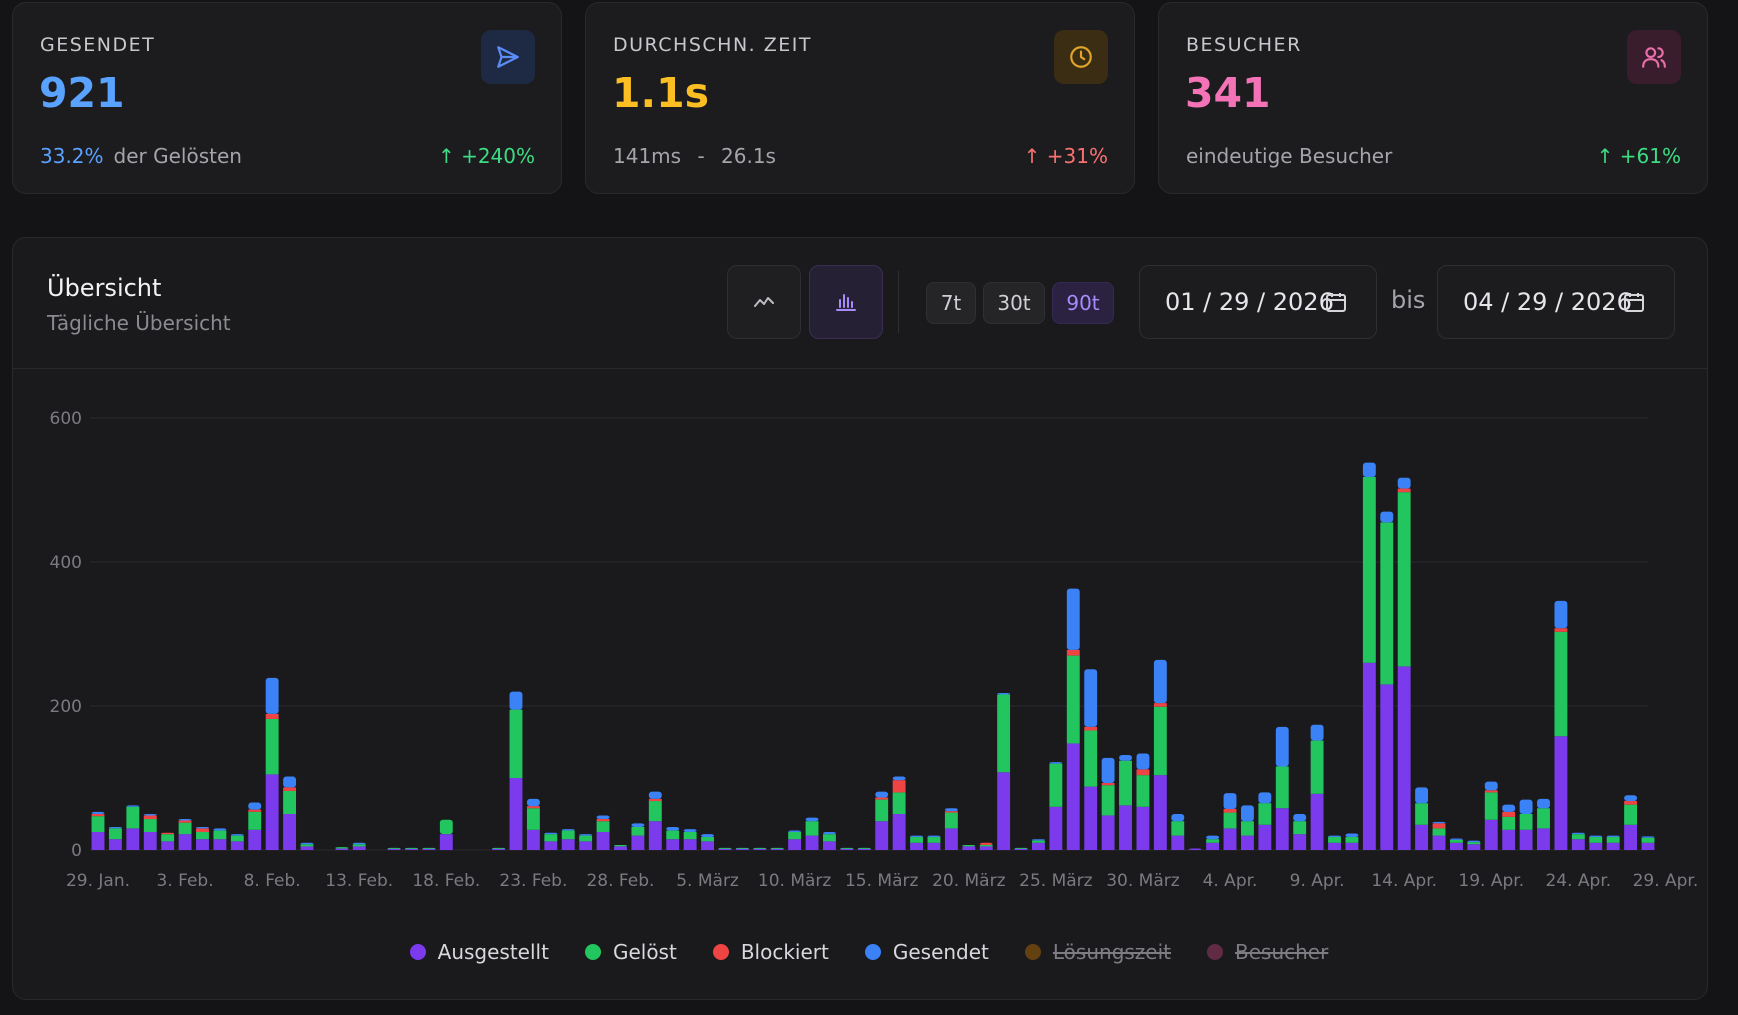 This screenshot has width=1738, height=1015. What do you see at coordinates (1556, 302) in the screenshot?
I see `date-to-input: 04 / 29 / 2026` at bounding box center [1556, 302].